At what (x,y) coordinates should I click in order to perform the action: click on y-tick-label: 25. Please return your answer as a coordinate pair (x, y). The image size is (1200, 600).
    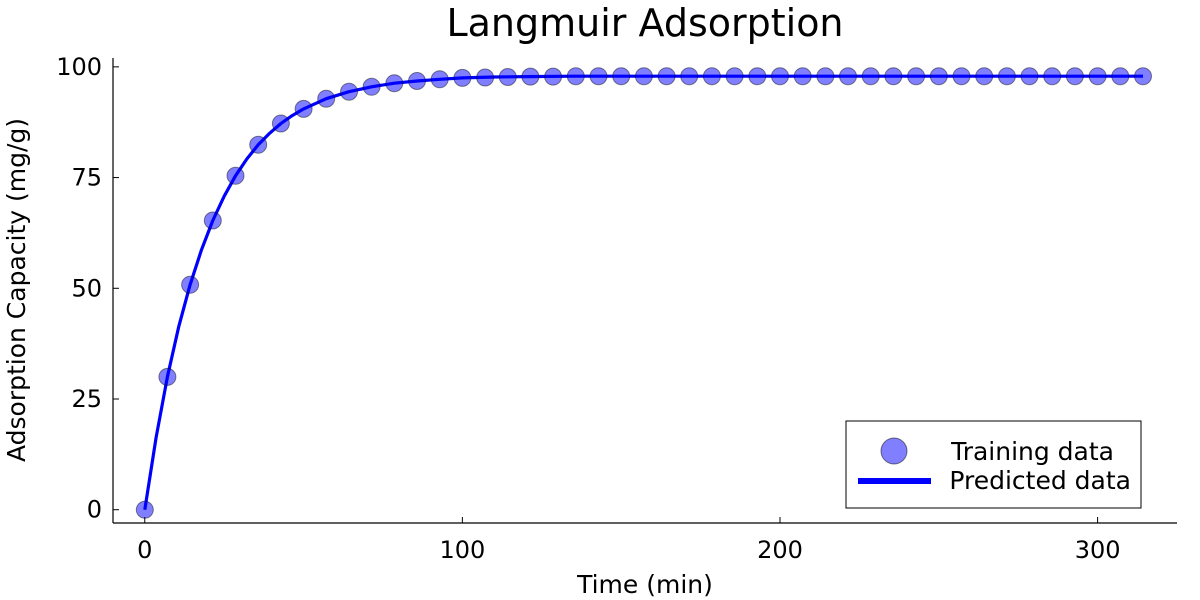
    Looking at the image, I should click on (86, 399).